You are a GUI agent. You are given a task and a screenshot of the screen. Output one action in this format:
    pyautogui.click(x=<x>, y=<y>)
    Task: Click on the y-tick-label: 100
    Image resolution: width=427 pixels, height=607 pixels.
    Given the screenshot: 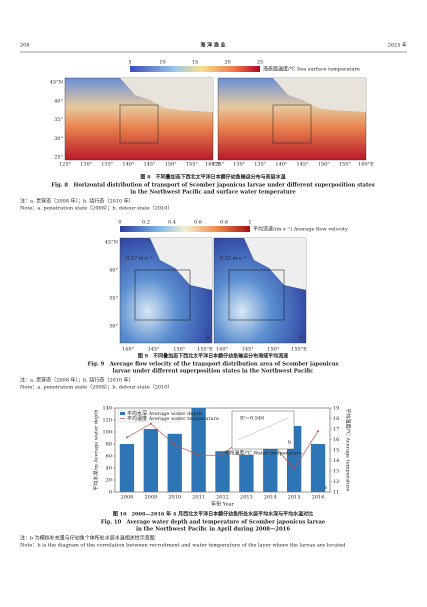 What is the action you would take?
    pyautogui.click(x=107, y=433)
    